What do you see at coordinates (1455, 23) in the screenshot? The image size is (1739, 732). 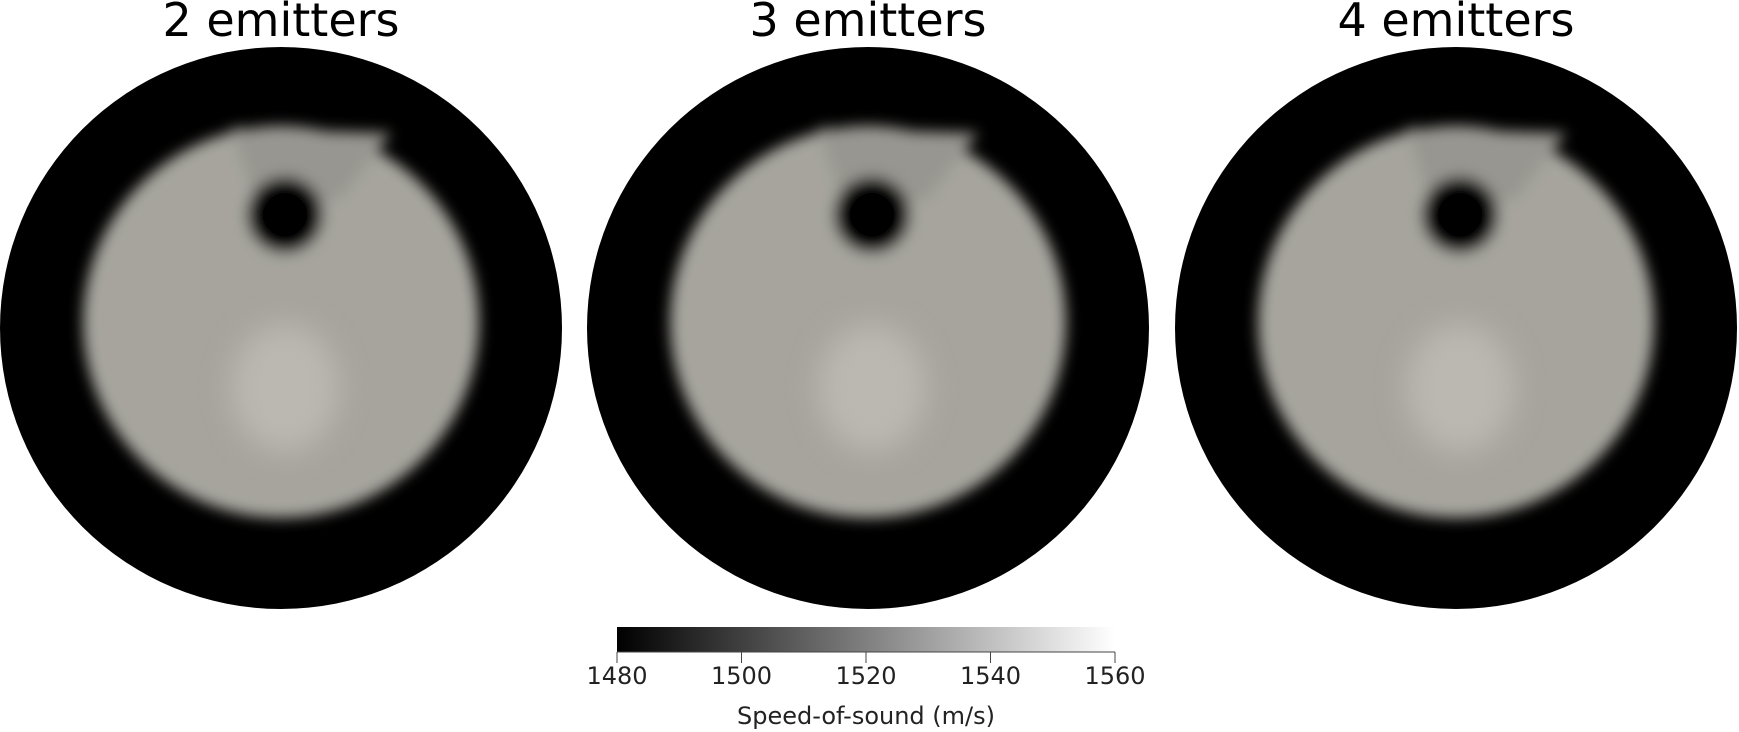 I see `panel-title: 4 emitters` at bounding box center [1455, 23].